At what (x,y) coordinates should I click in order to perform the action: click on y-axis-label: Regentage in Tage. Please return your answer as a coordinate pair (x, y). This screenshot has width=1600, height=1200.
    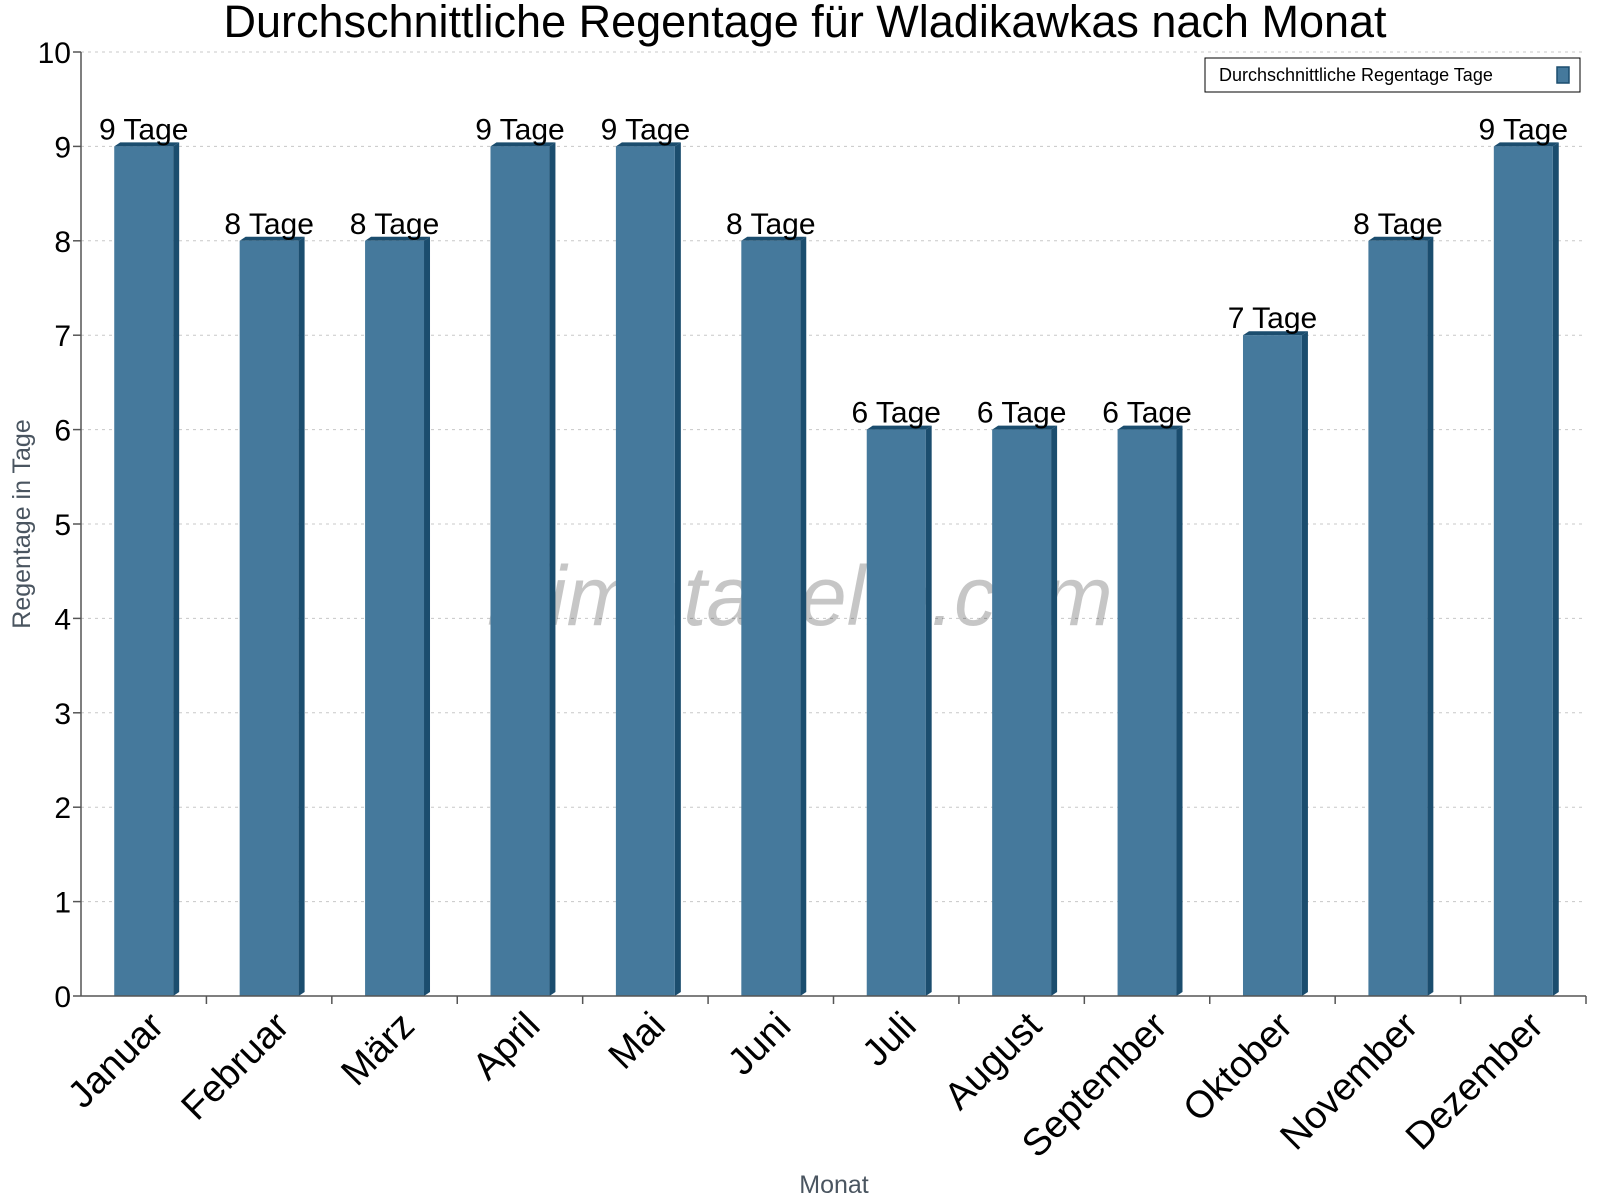
    Looking at the image, I should click on (22, 523).